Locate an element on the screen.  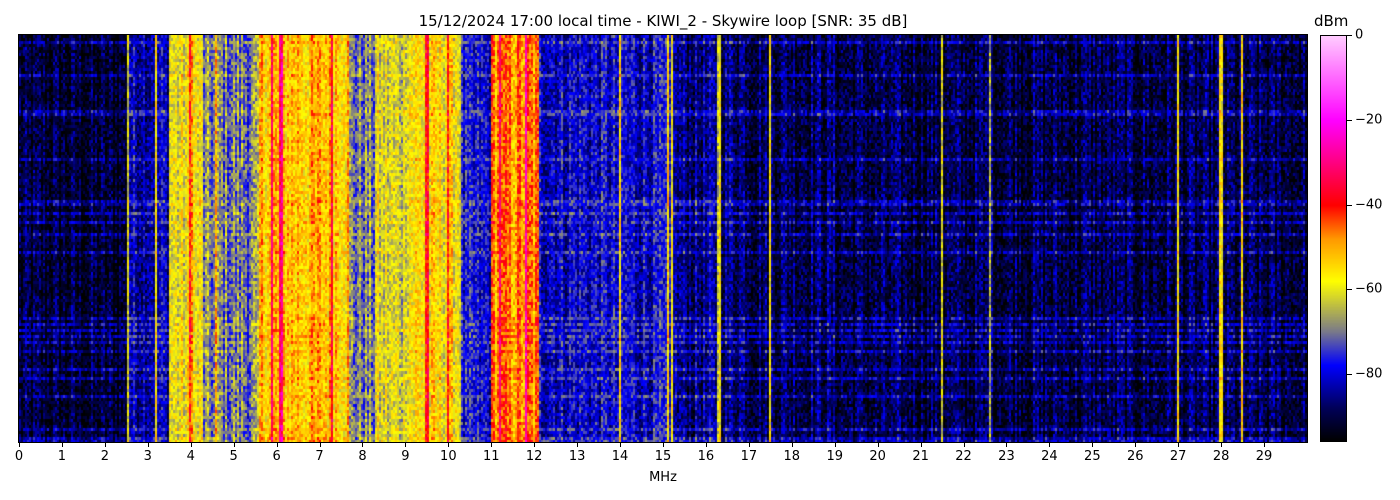
x-tick-label: 4 is located at coordinates (190, 456).